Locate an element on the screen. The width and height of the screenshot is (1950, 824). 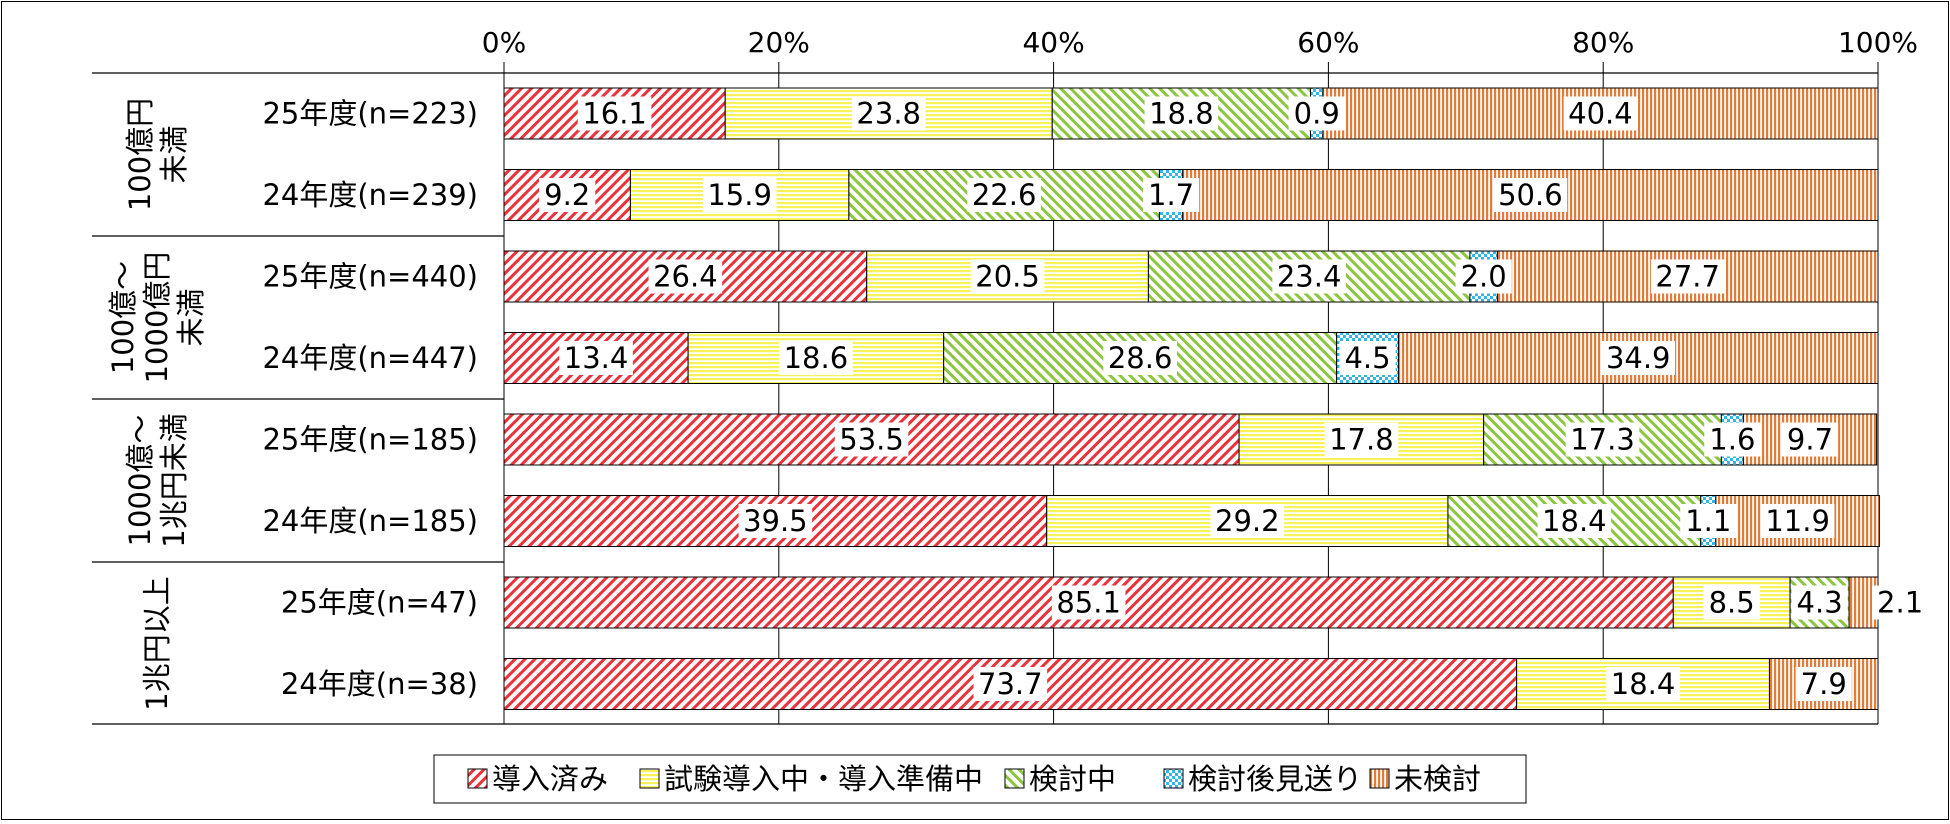
data-label: 2.1 is located at coordinates (1900, 603).